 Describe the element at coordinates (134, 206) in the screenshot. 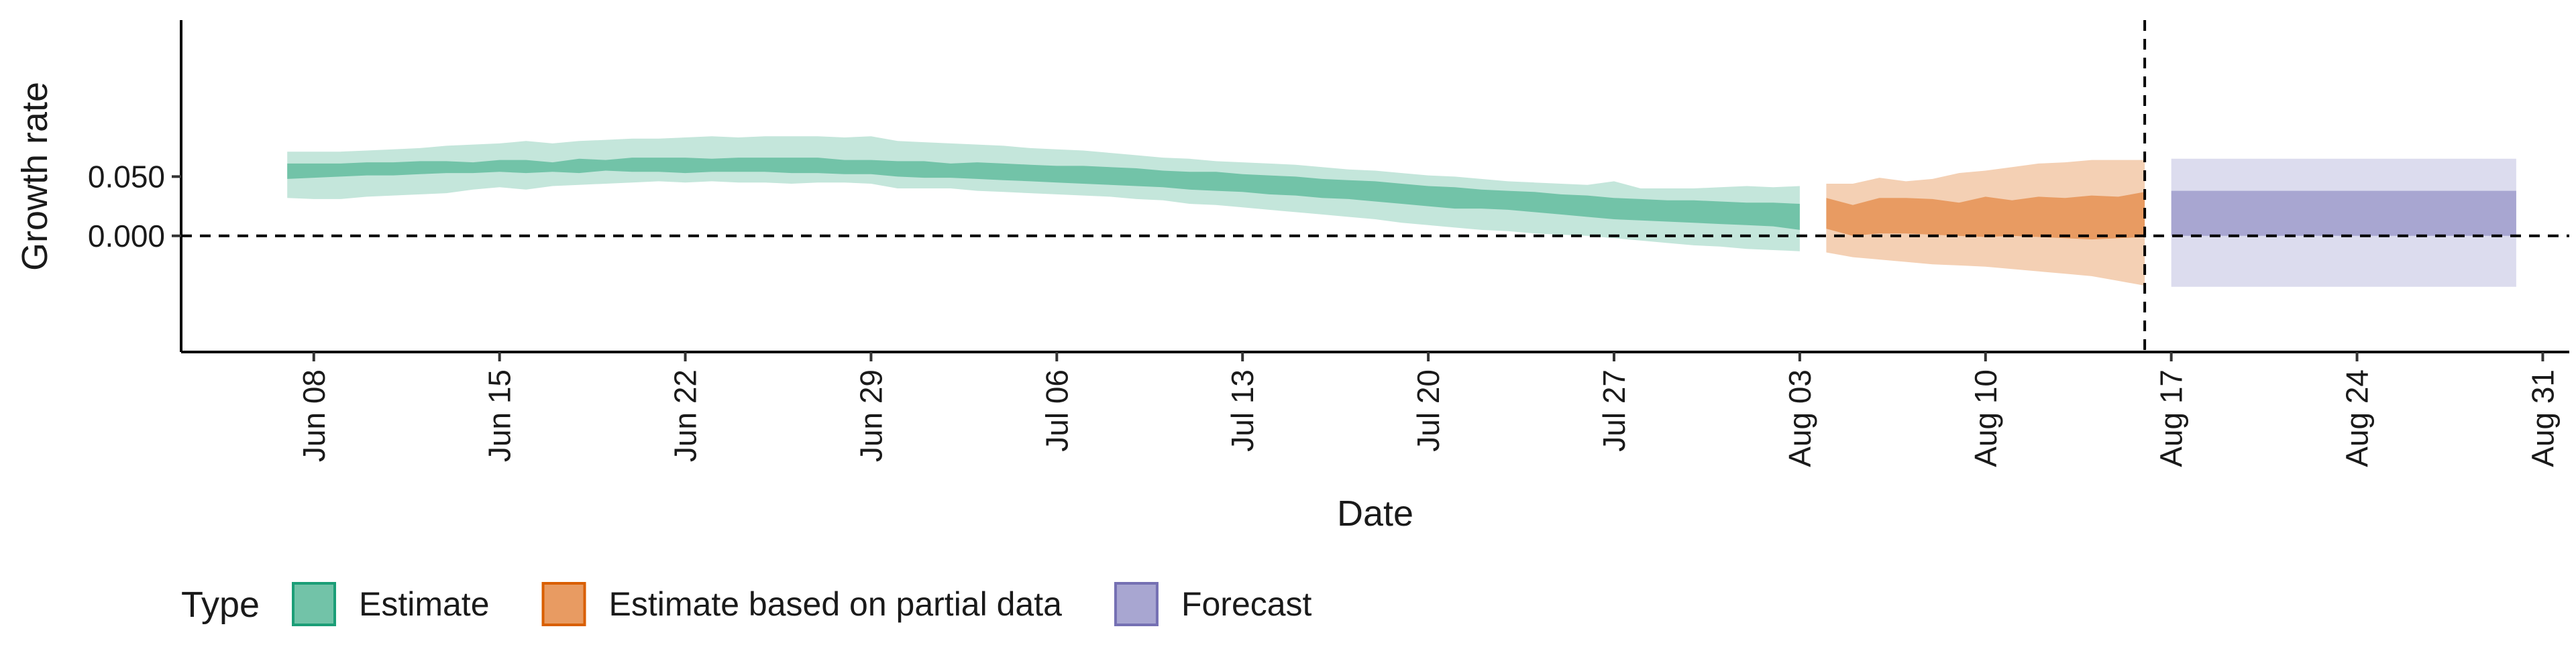

I see `y-tick-layer: 0.050 0.000` at that location.